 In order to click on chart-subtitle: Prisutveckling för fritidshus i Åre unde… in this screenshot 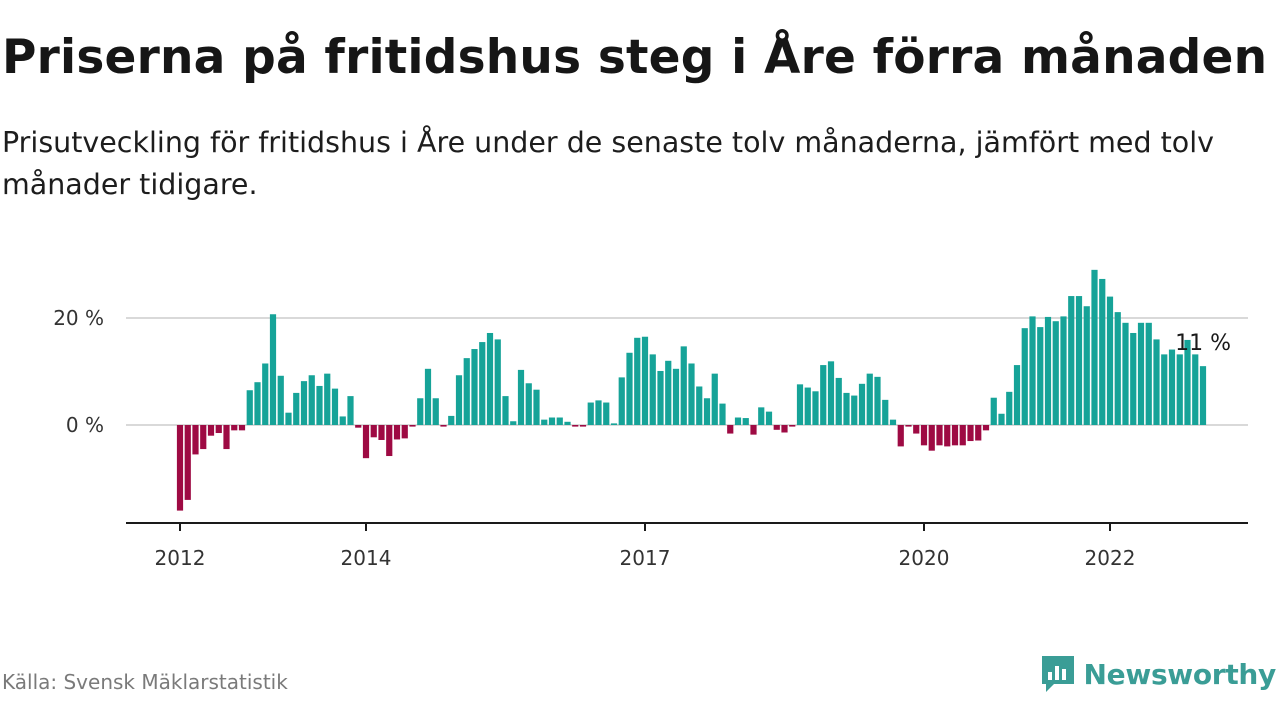, I will do `click(608, 163)`.